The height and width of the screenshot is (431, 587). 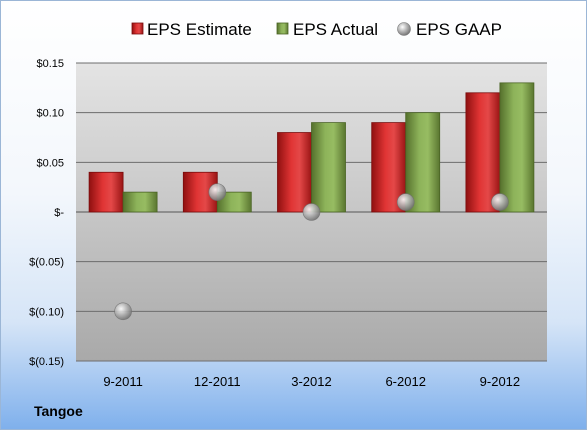 I want to click on y-axis-ticks: $0.15 $0.10 $0.05 $- $(0.05) $(0.10) $(0.15), so click(x=46, y=213).